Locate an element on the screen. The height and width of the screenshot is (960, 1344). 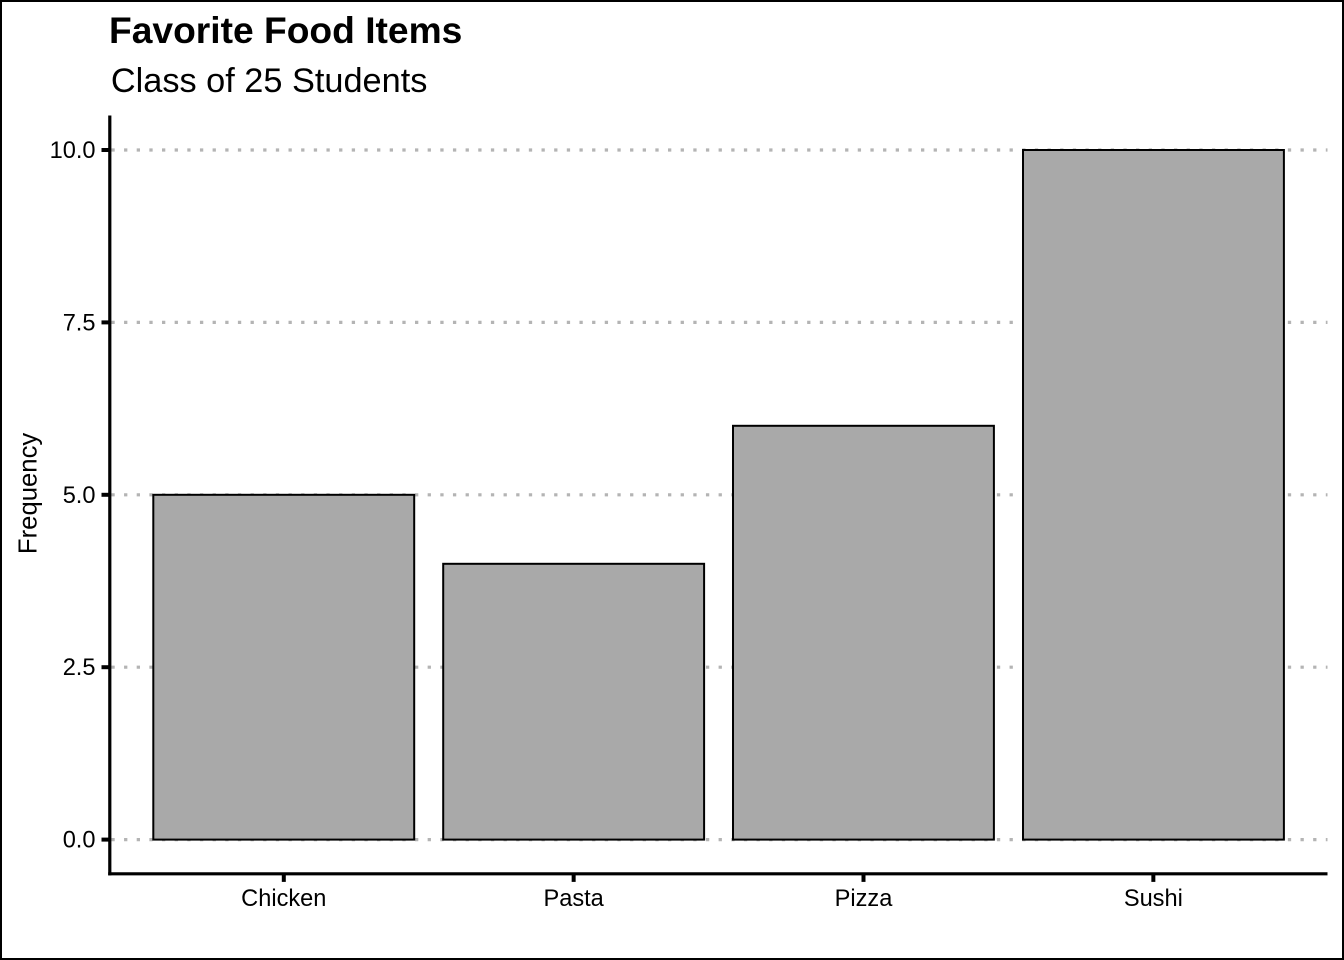
svg-text: Pizza is located at coordinates (864, 899).